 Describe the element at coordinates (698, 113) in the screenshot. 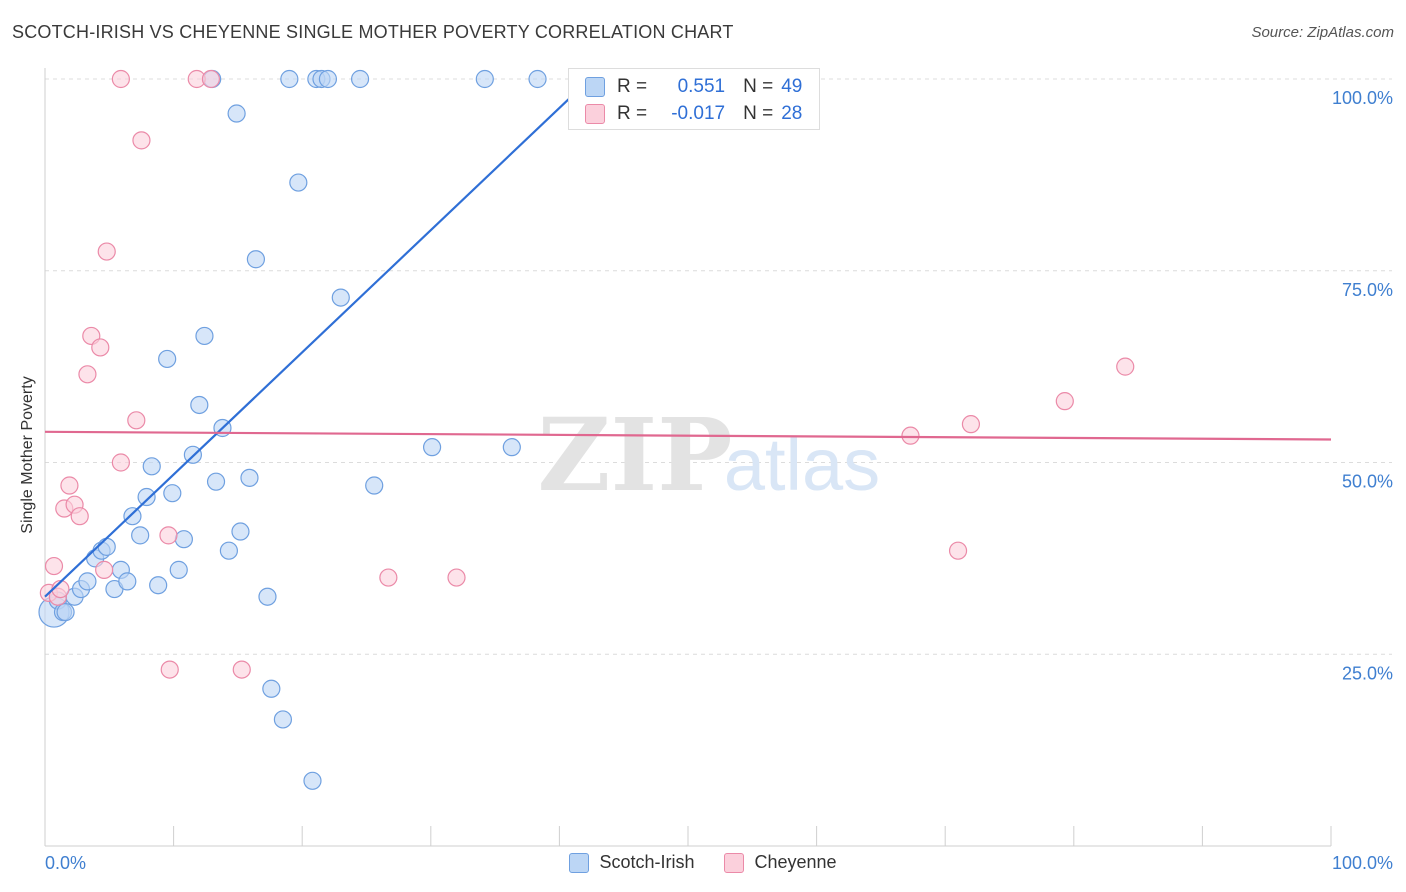

I see `r-value: -0.017` at that location.